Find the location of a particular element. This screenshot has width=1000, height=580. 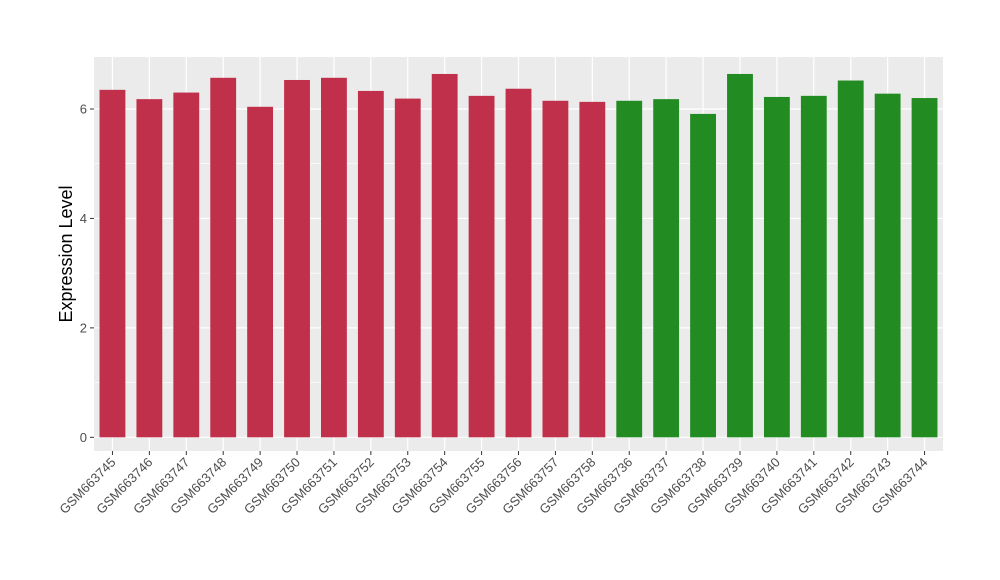

bar-GSM663742 is located at coordinates (850, 259).